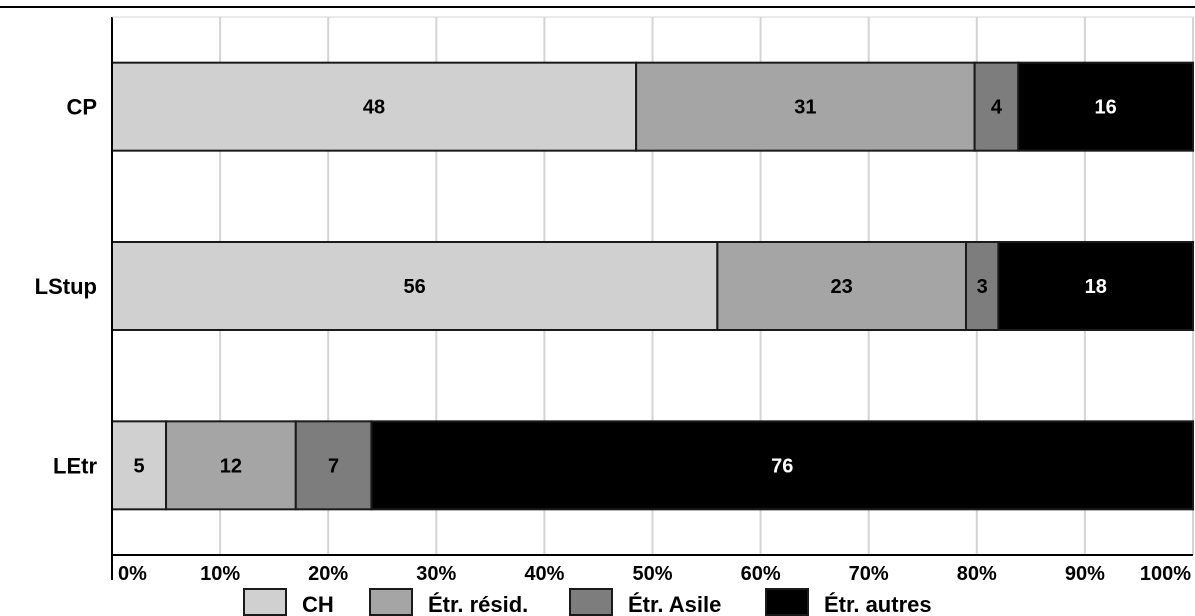 The width and height of the screenshot is (1195, 616). Describe the element at coordinates (1085, 574) in the screenshot. I see `x-tick-label: 90%` at that location.